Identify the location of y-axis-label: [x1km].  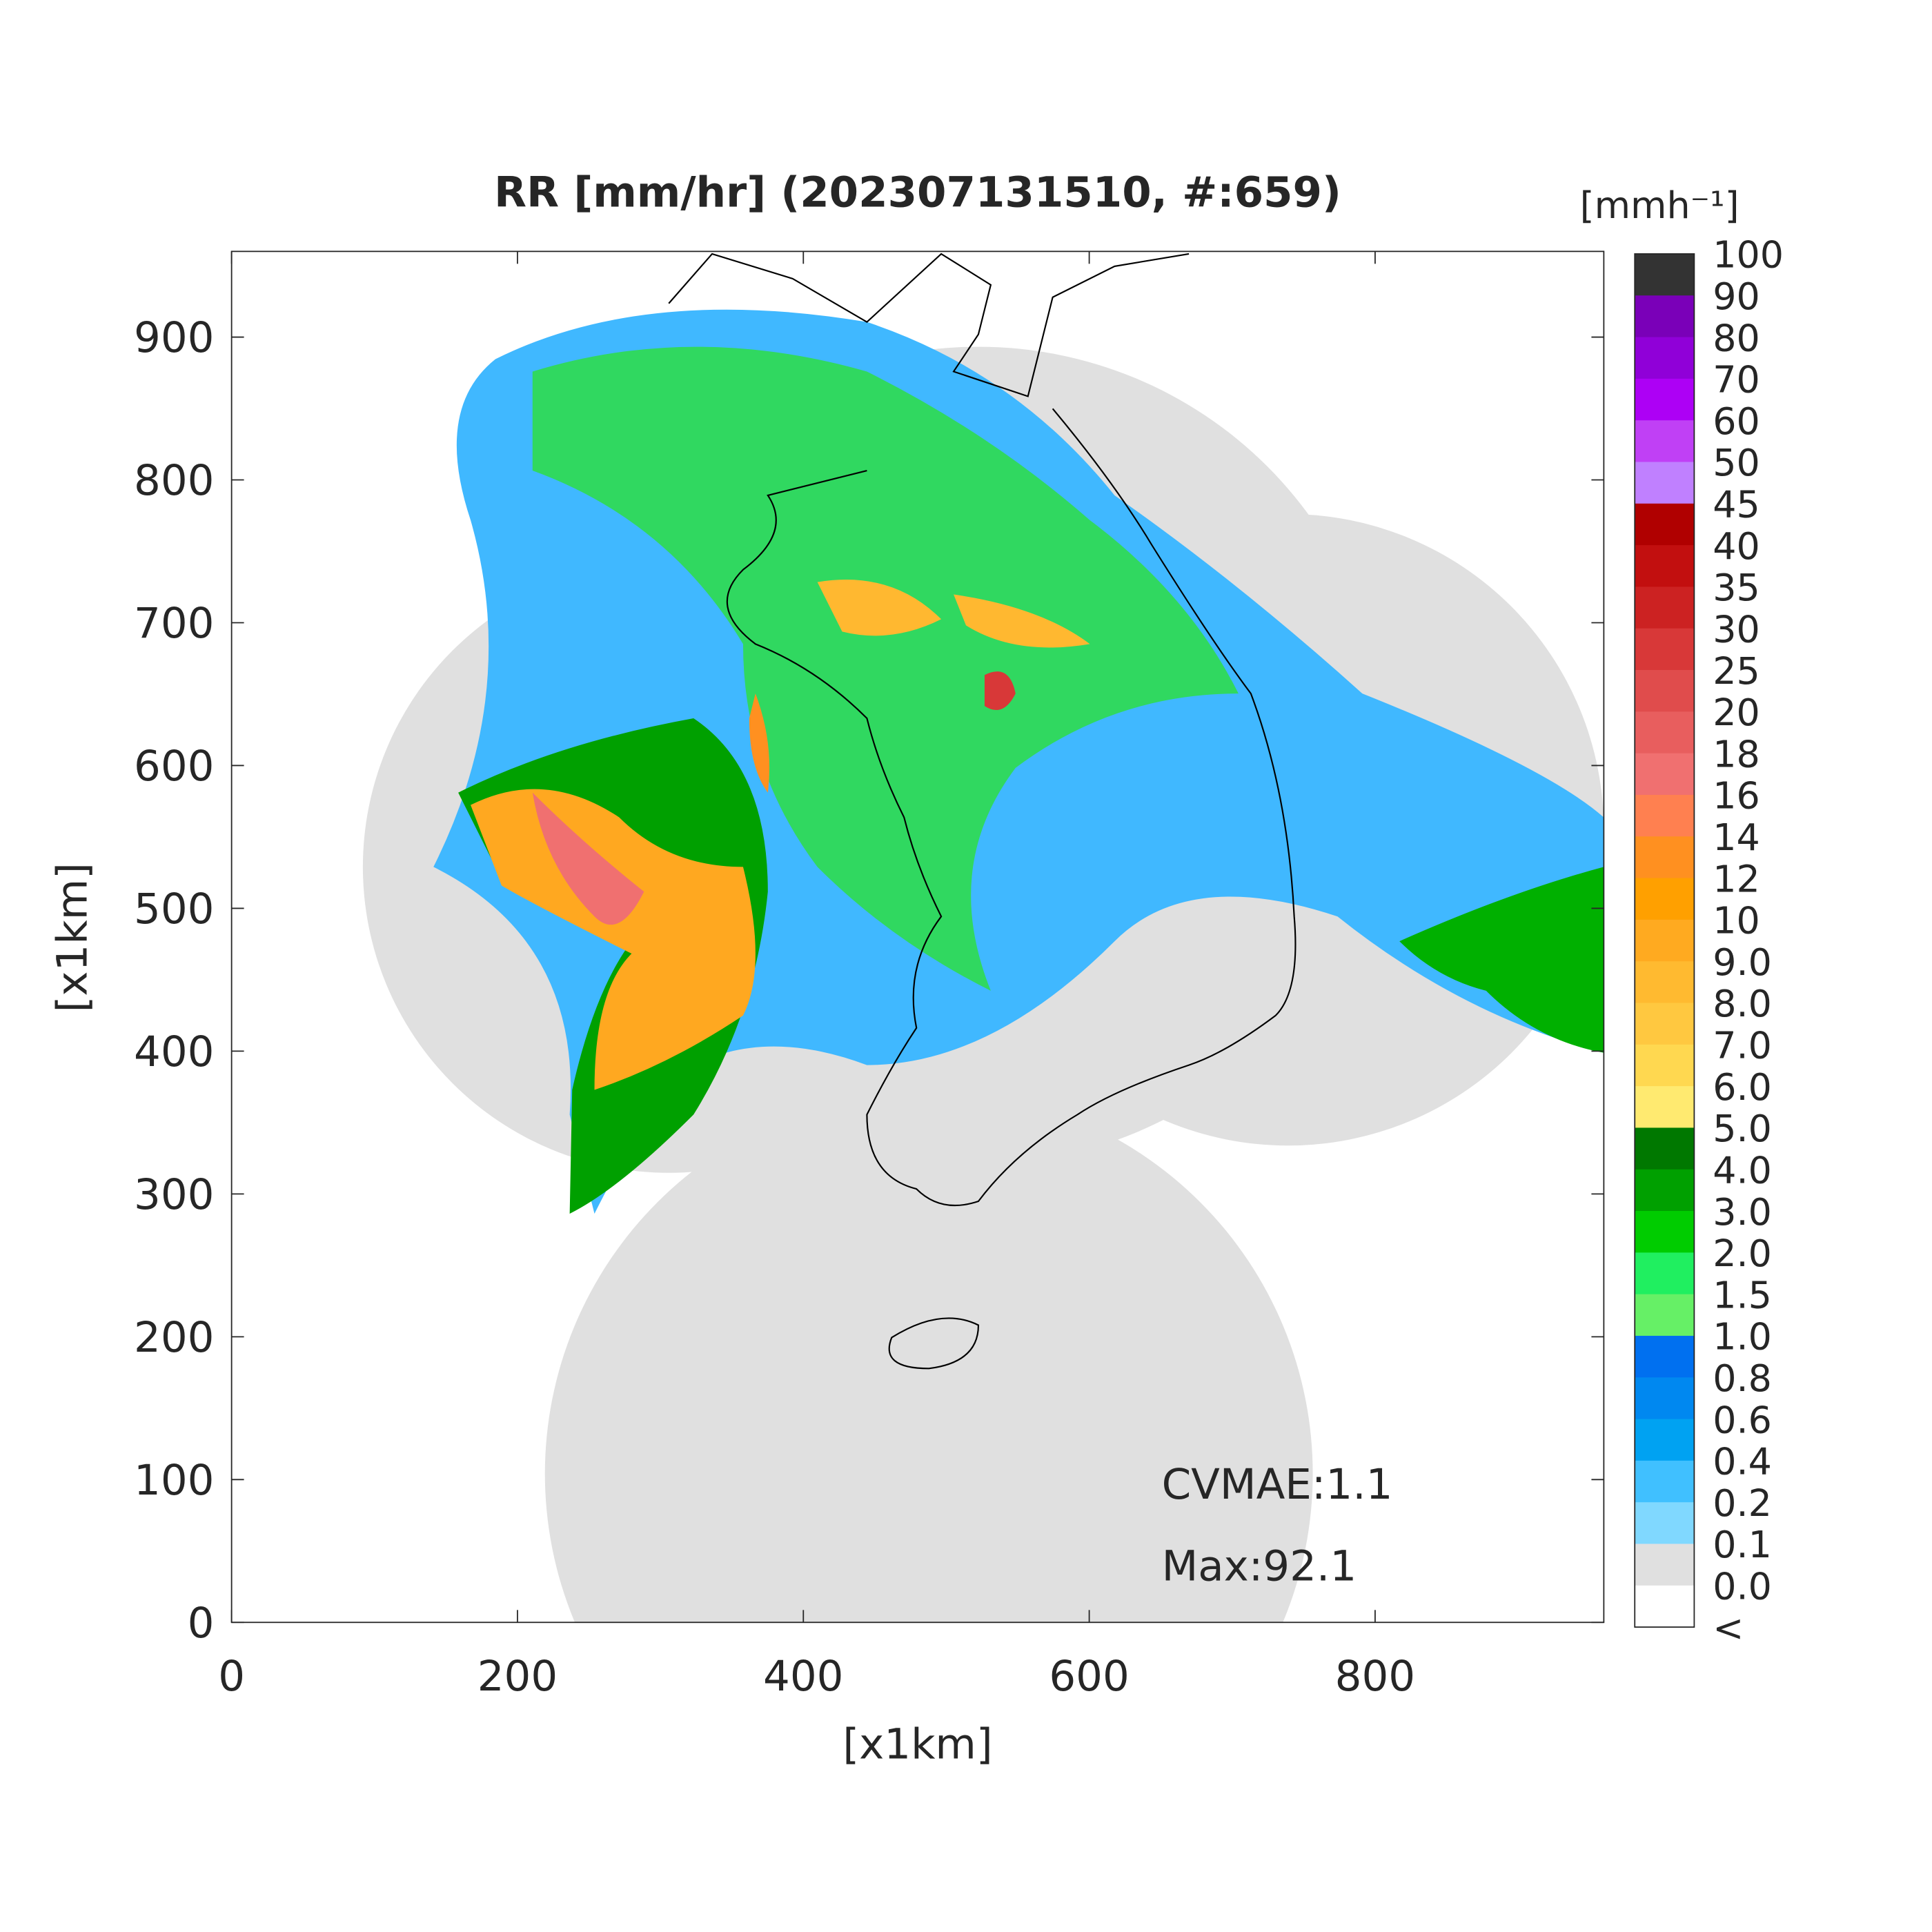
(72, 937).